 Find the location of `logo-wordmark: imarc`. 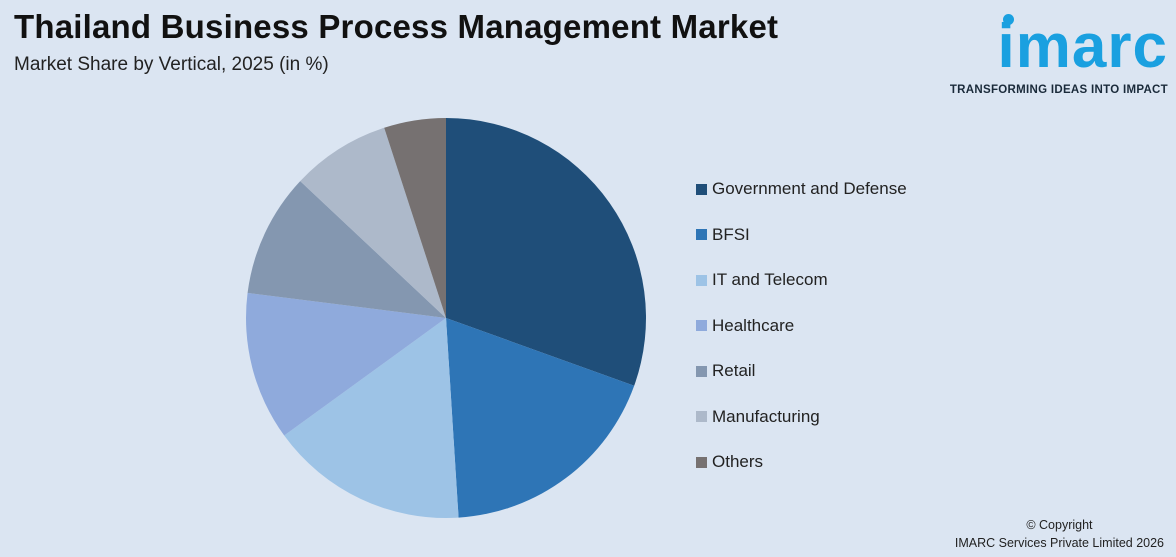

logo-wordmark: imarc is located at coordinates (1082, 46).